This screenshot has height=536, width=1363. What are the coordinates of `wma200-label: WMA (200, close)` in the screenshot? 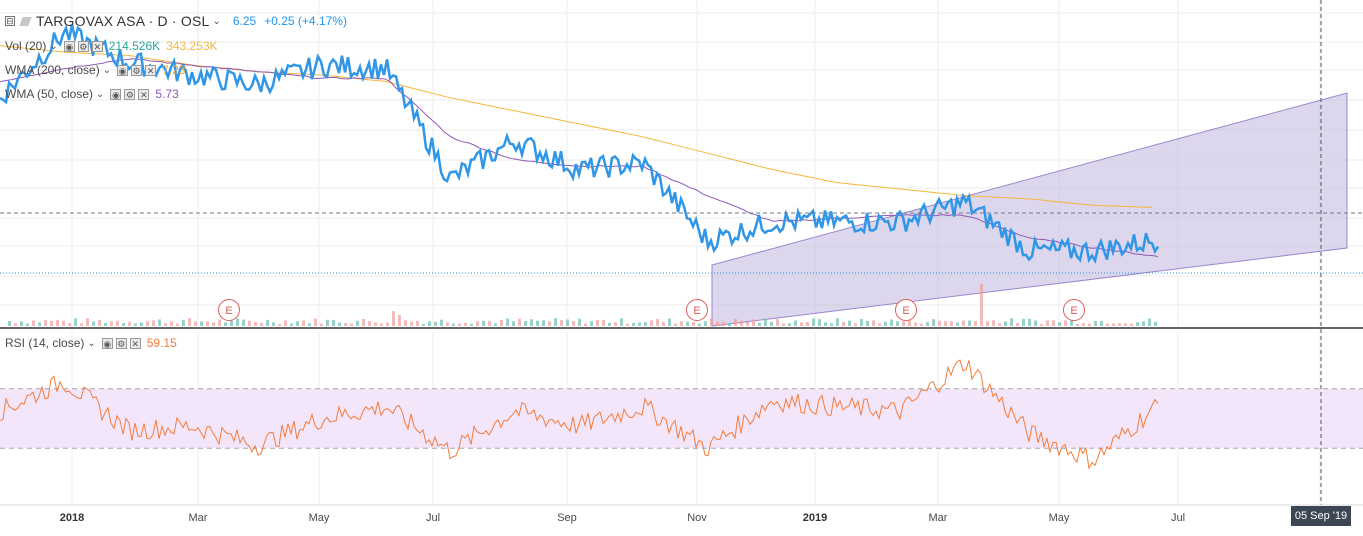 It's located at (52, 70).